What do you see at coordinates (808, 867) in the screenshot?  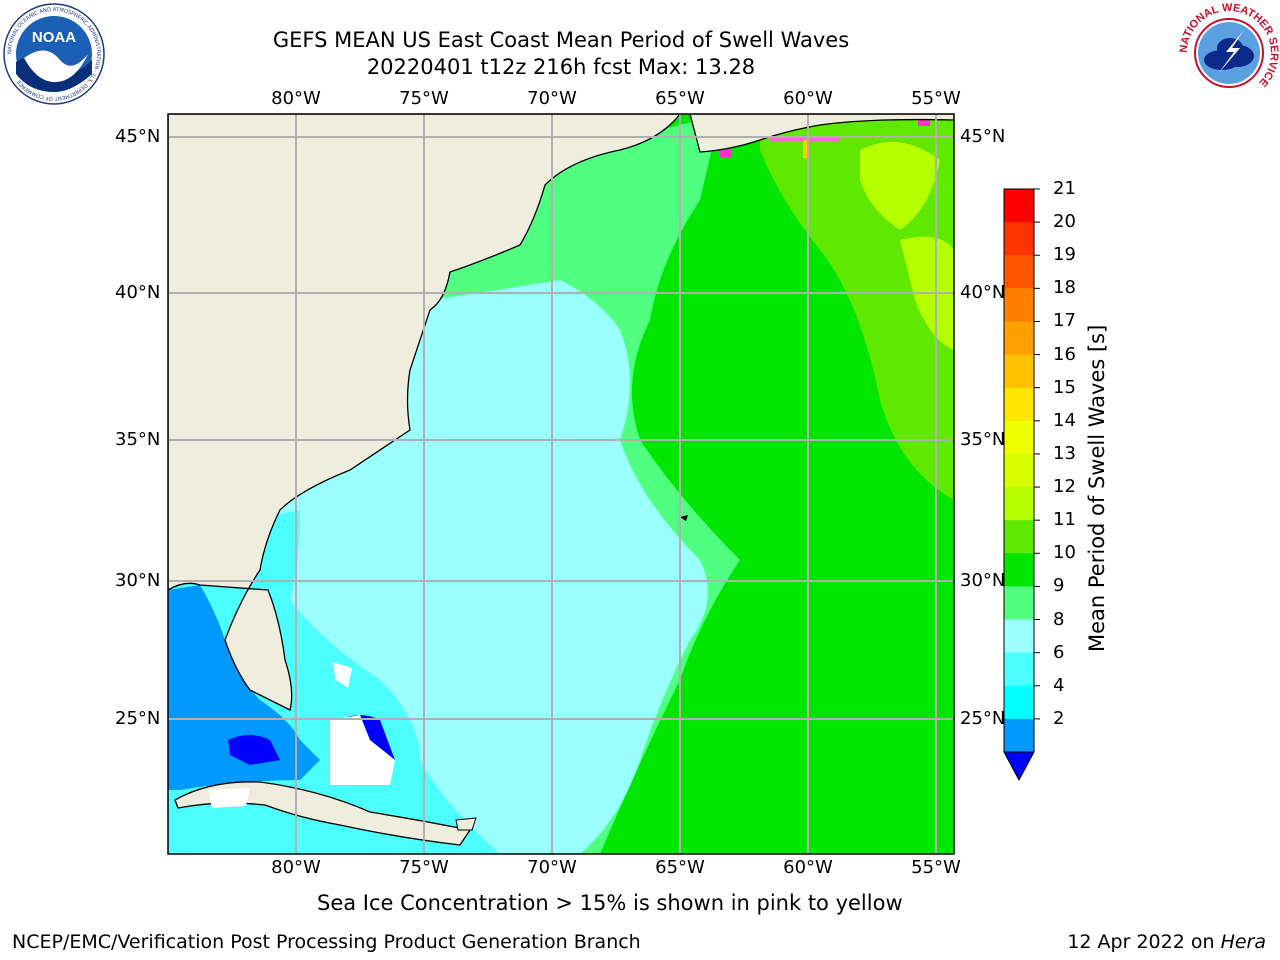 I see `lon-label-bottom: 60°W` at bounding box center [808, 867].